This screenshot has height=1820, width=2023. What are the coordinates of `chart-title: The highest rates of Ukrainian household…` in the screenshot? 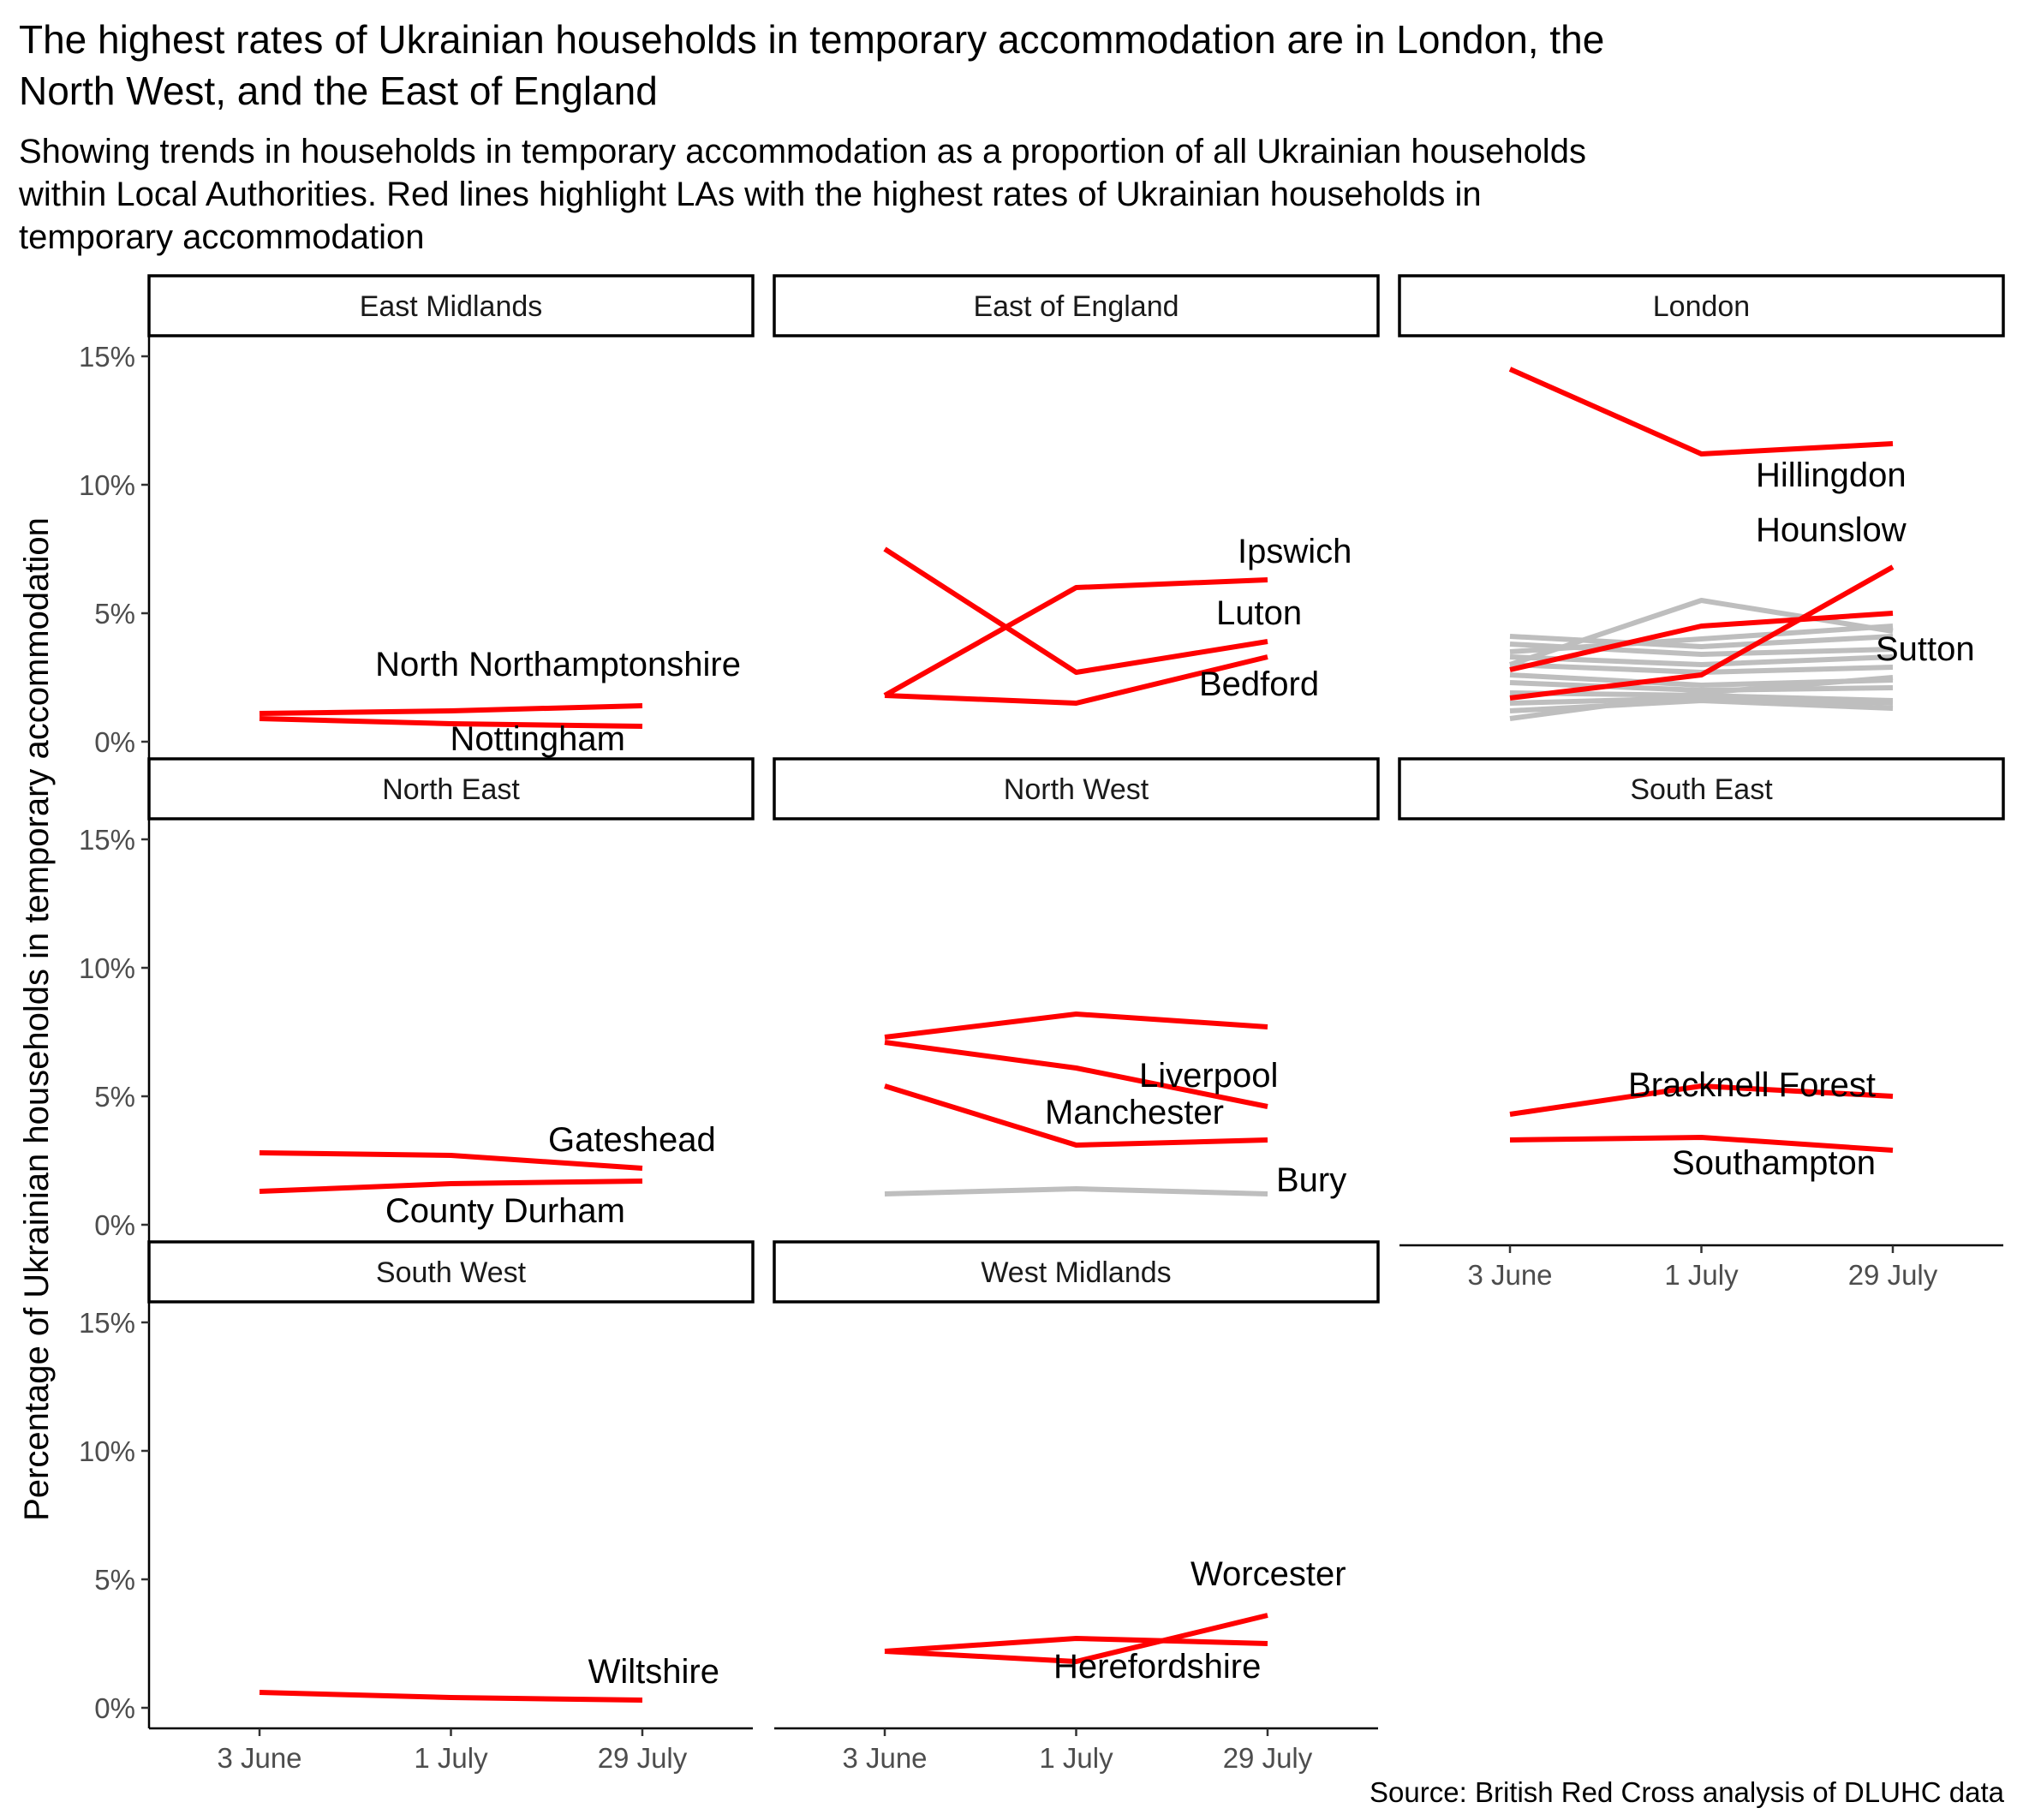 It's located at (811, 65).